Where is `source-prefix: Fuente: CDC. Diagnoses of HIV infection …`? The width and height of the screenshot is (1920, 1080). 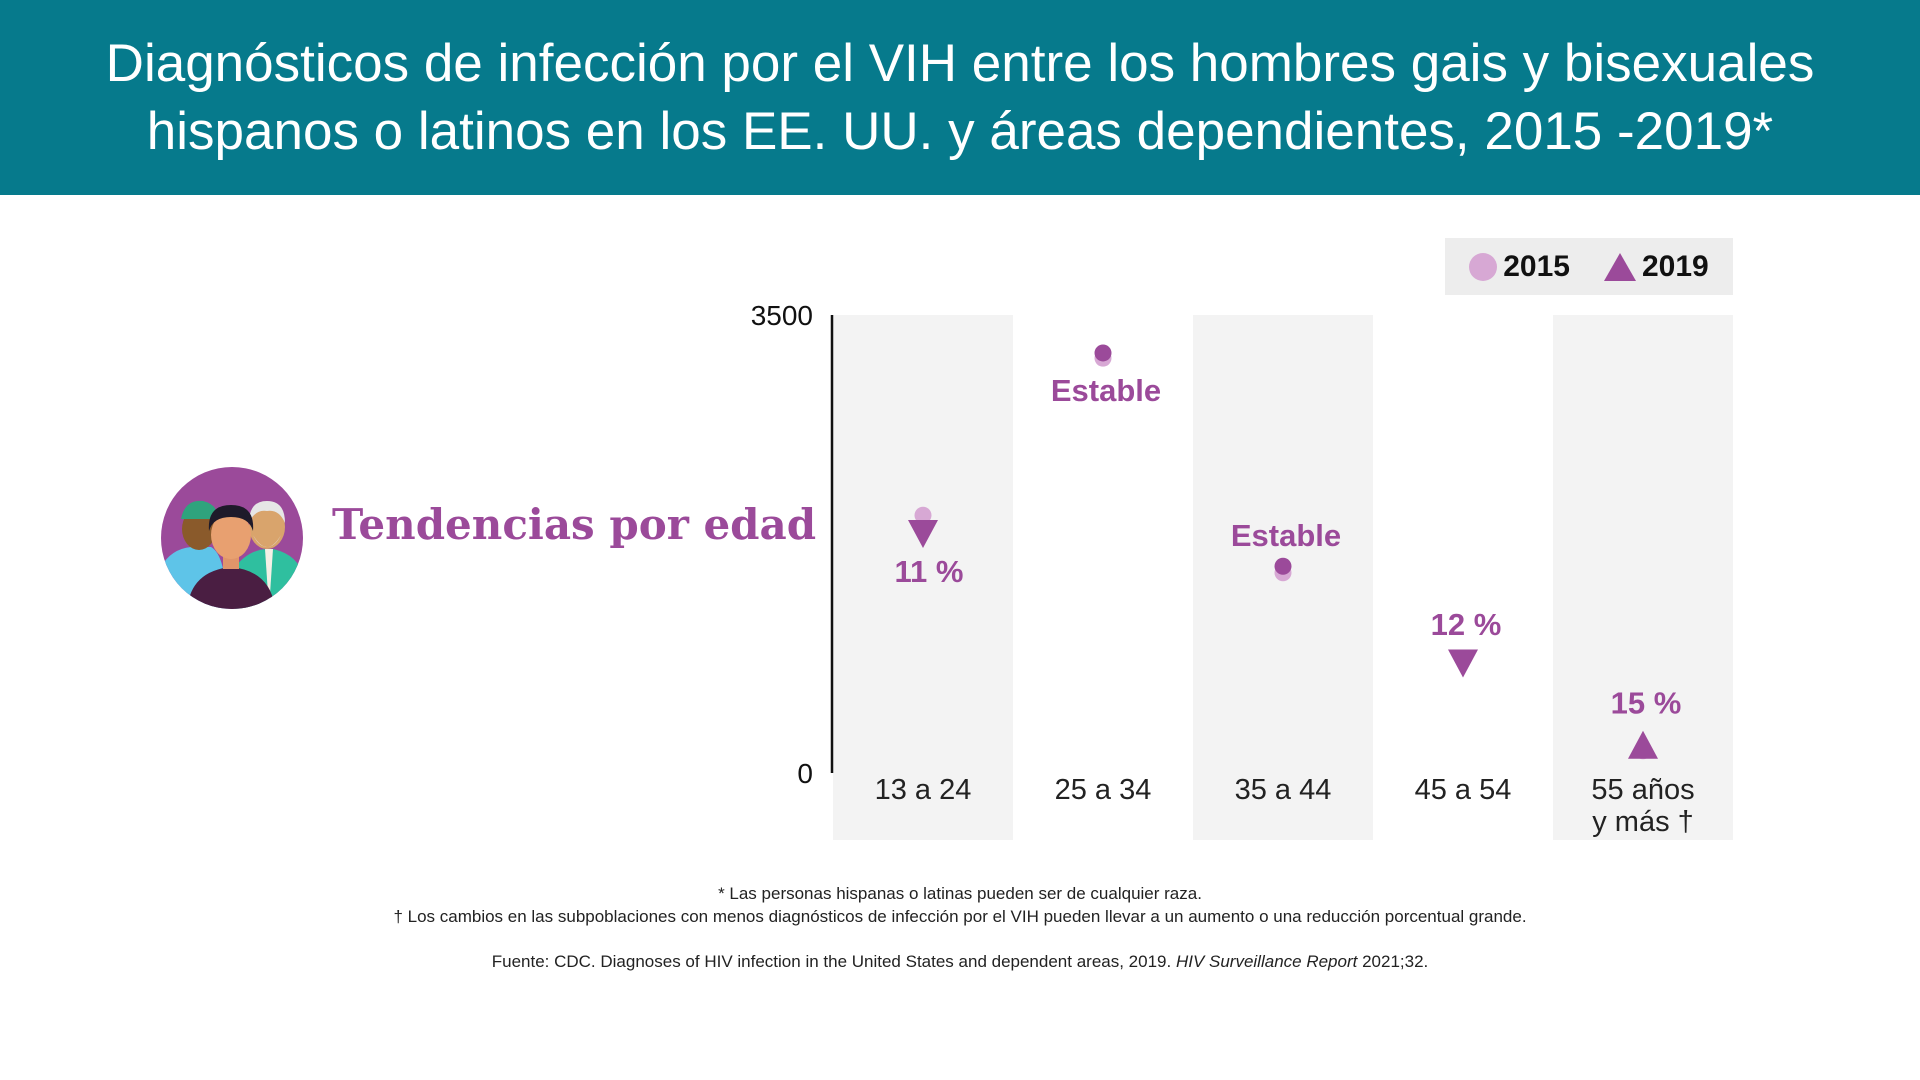
source-prefix: Fuente: CDC. Diagnoses of HIV infection … is located at coordinates (833, 961).